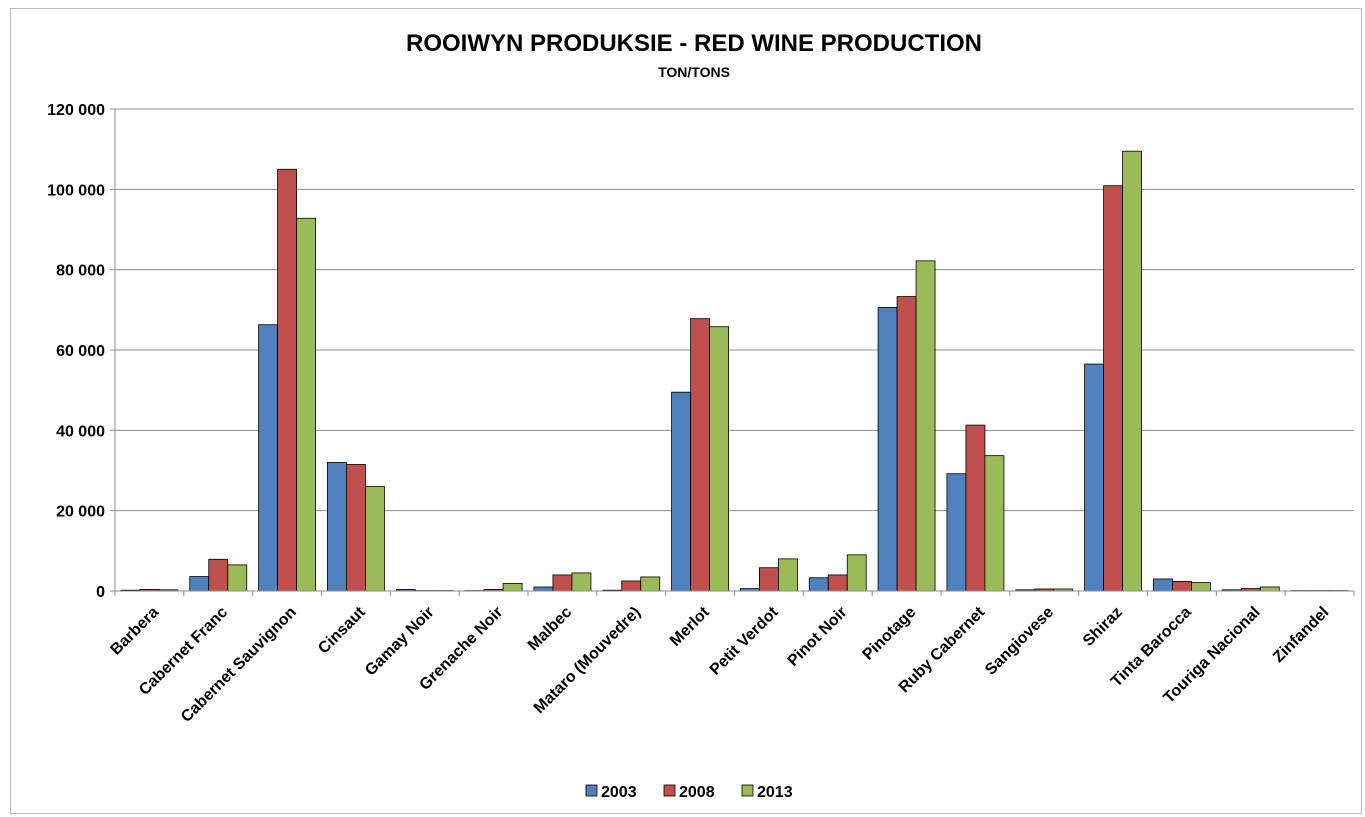  Describe the element at coordinates (744, 640) in the screenshot. I see `x-tick-label: Petit Verdot` at that location.